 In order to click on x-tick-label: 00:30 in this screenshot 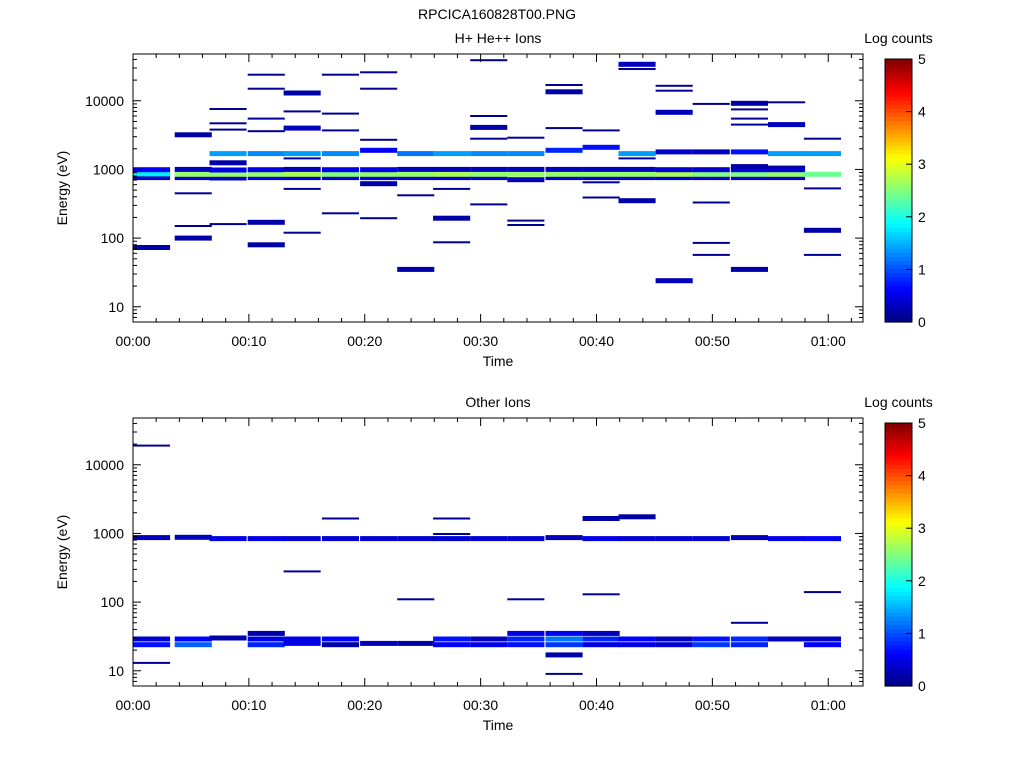, I will do `click(480, 341)`.